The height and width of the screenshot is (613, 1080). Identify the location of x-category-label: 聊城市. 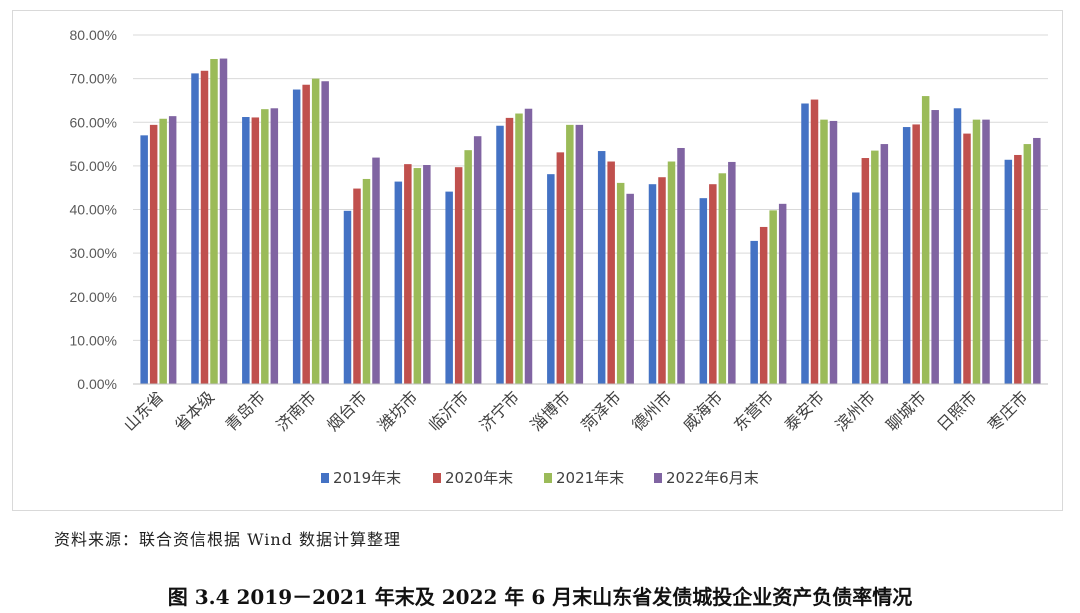
(905, 410).